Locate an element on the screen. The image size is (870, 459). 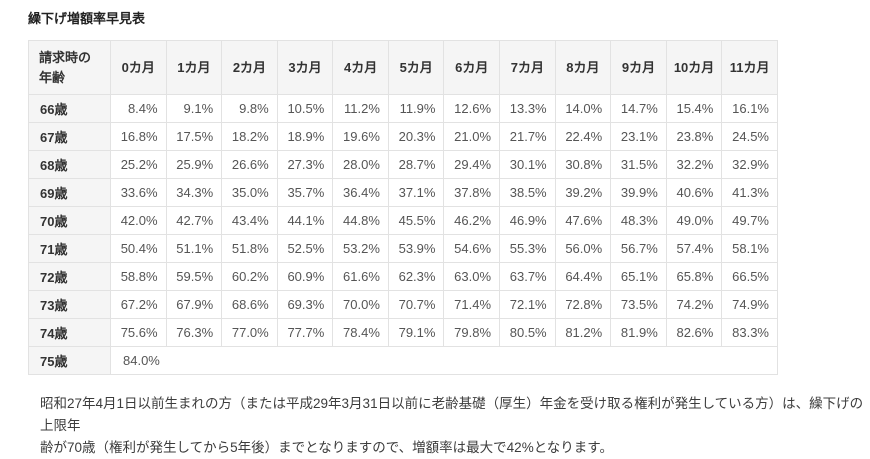
rate-cell: 13.3% is located at coordinates (527, 108).